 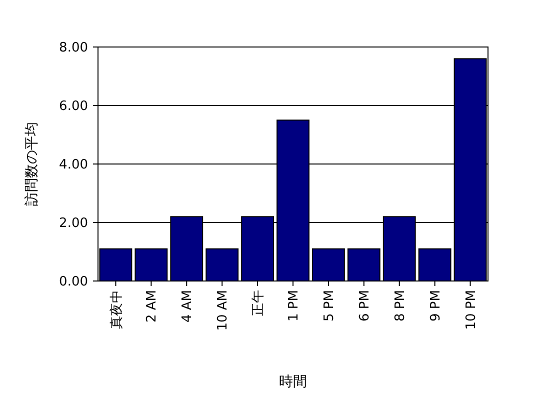 What do you see at coordinates (73, 224) in the screenshot?
I see `y-tick-label: 2.00` at bounding box center [73, 224].